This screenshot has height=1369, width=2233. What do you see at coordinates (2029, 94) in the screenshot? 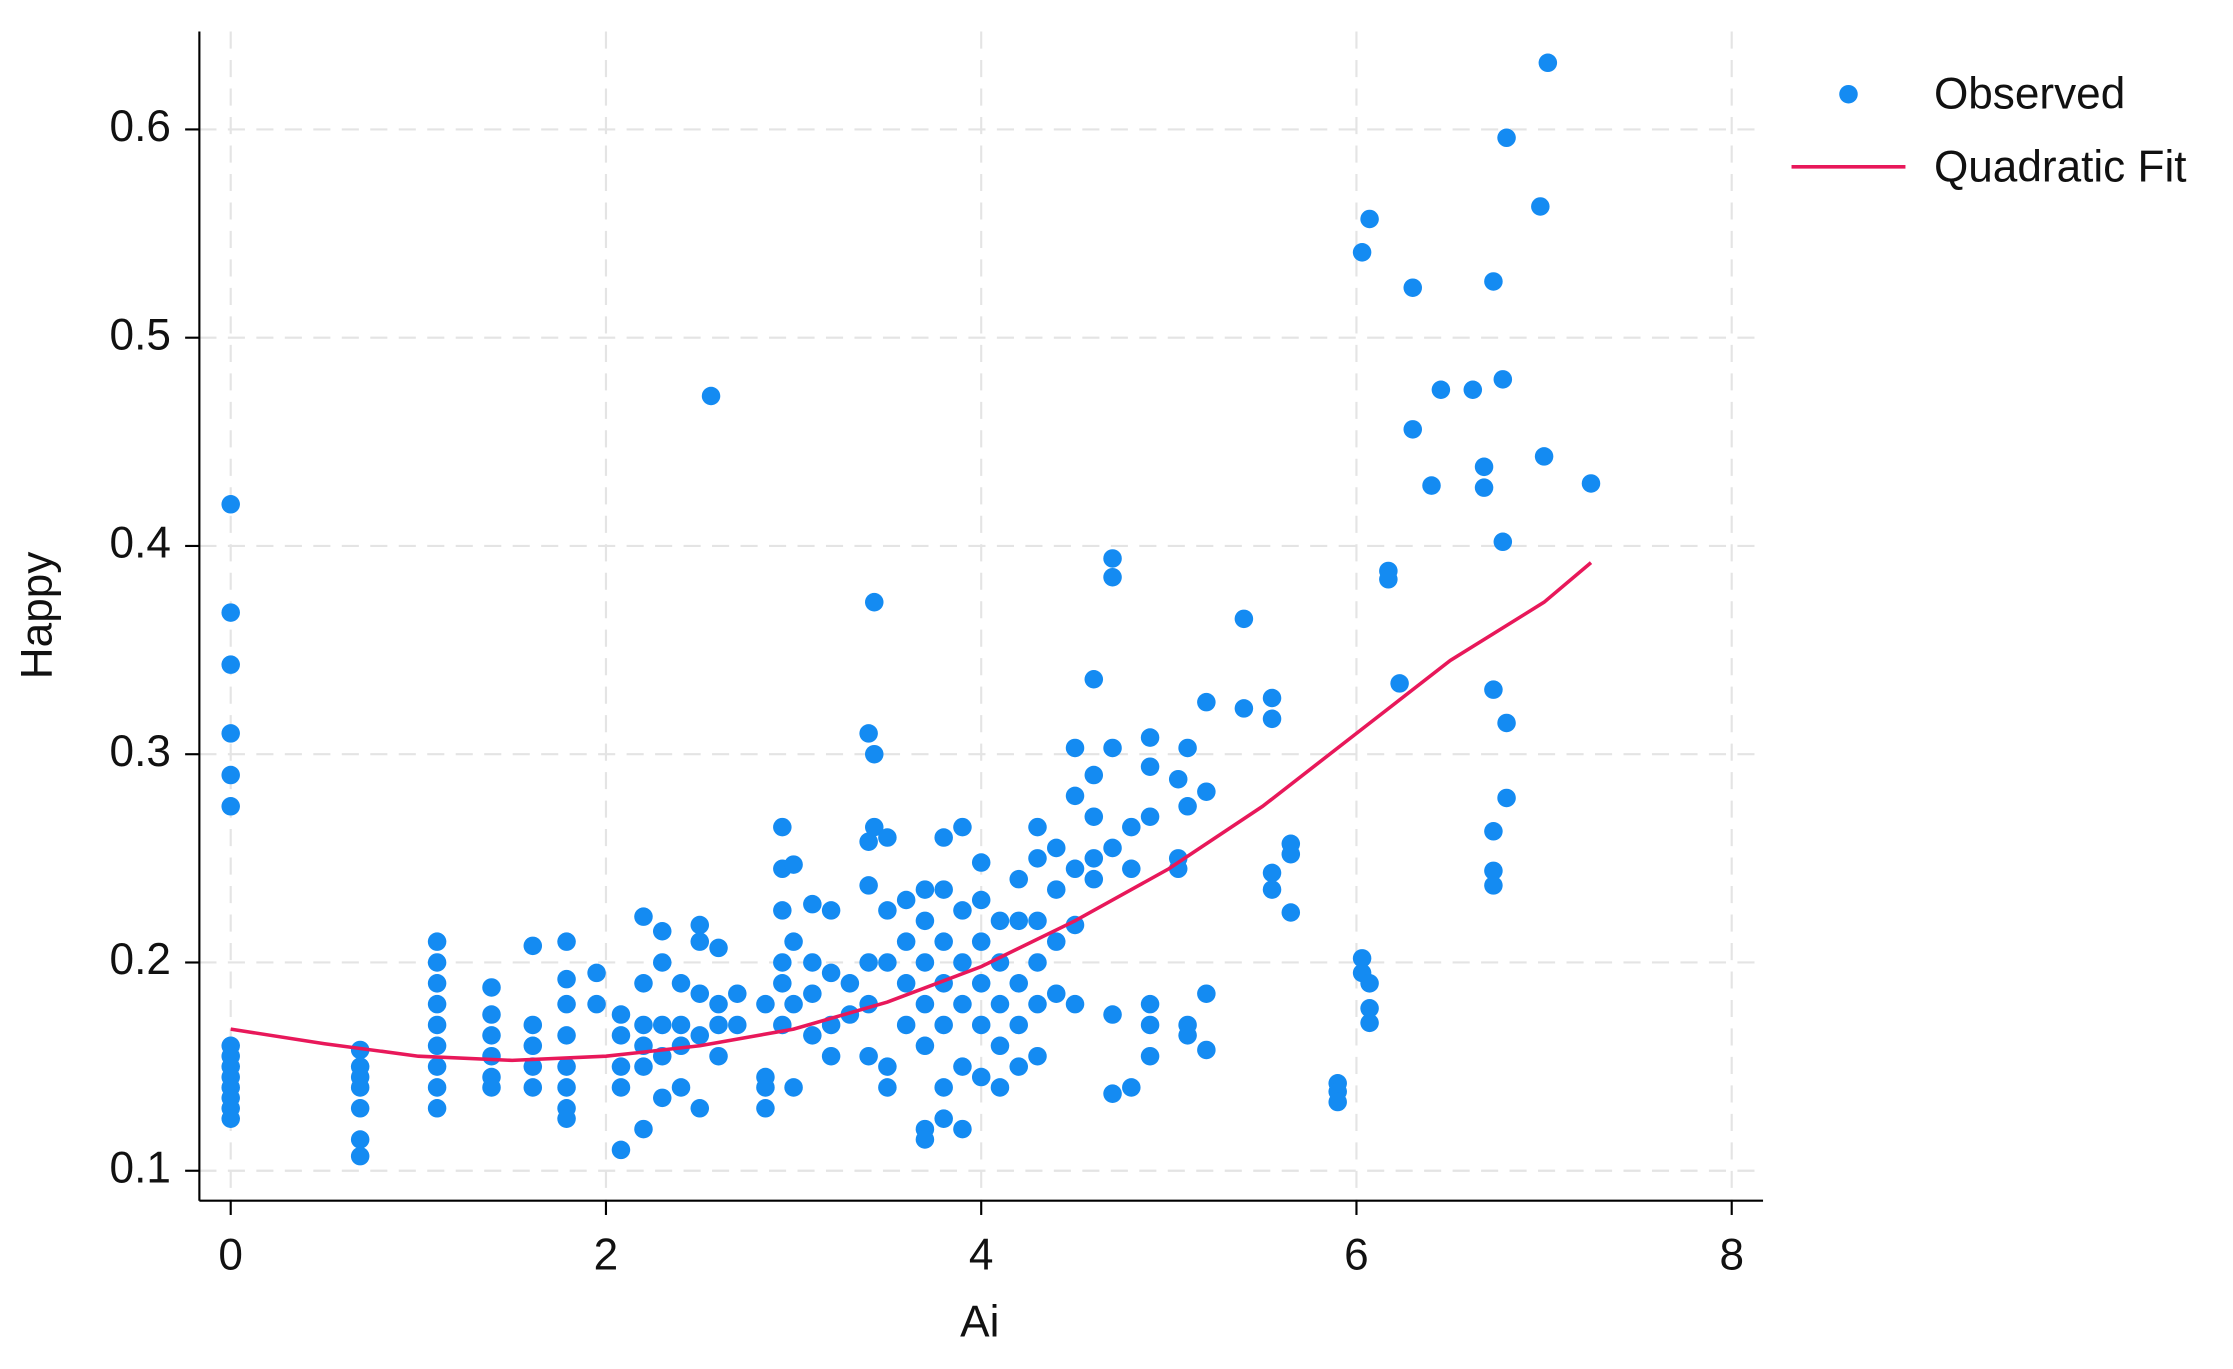
I see `legend-label: Observed` at bounding box center [2029, 94].